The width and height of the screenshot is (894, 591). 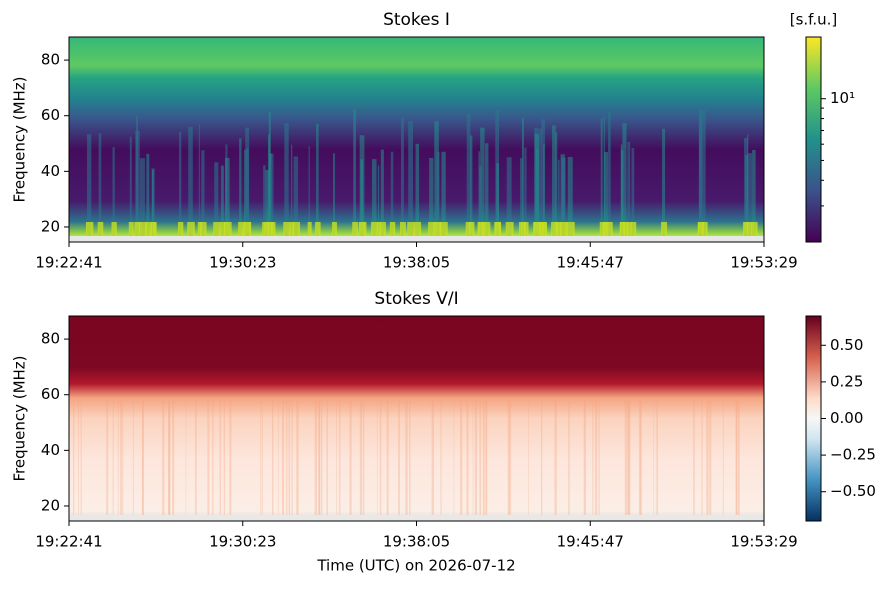 I want to click on gray-band, so click(x=416, y=518).